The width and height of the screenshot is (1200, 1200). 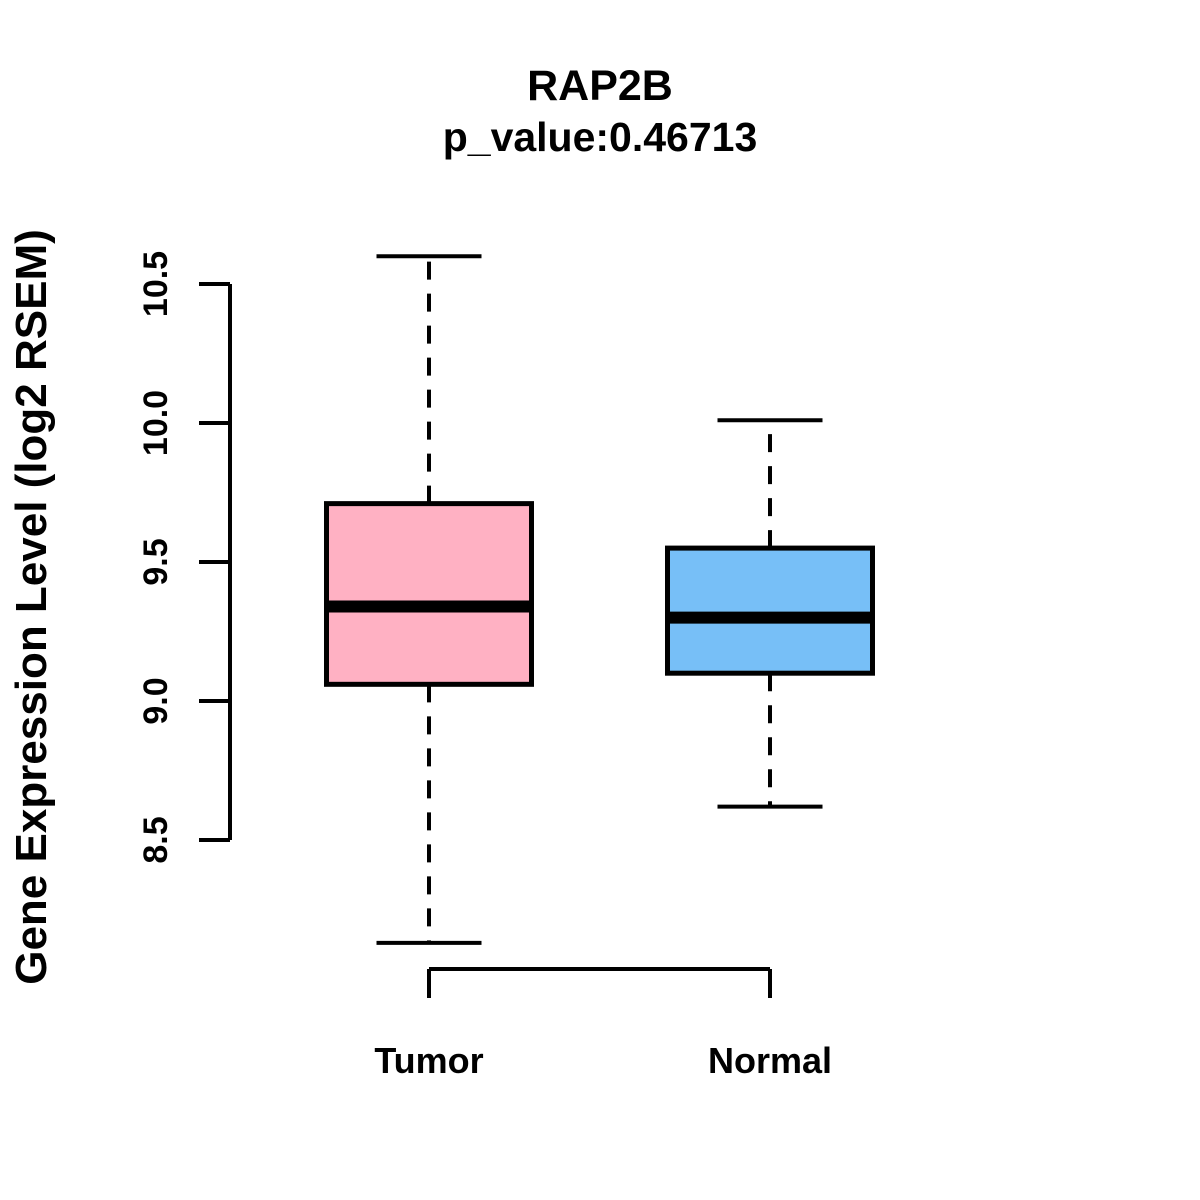 What do you see at coordinates (429, 1060) in the screenshot?
I see `x-label-tumor: Tumor` at bounding box center [429, 1060].